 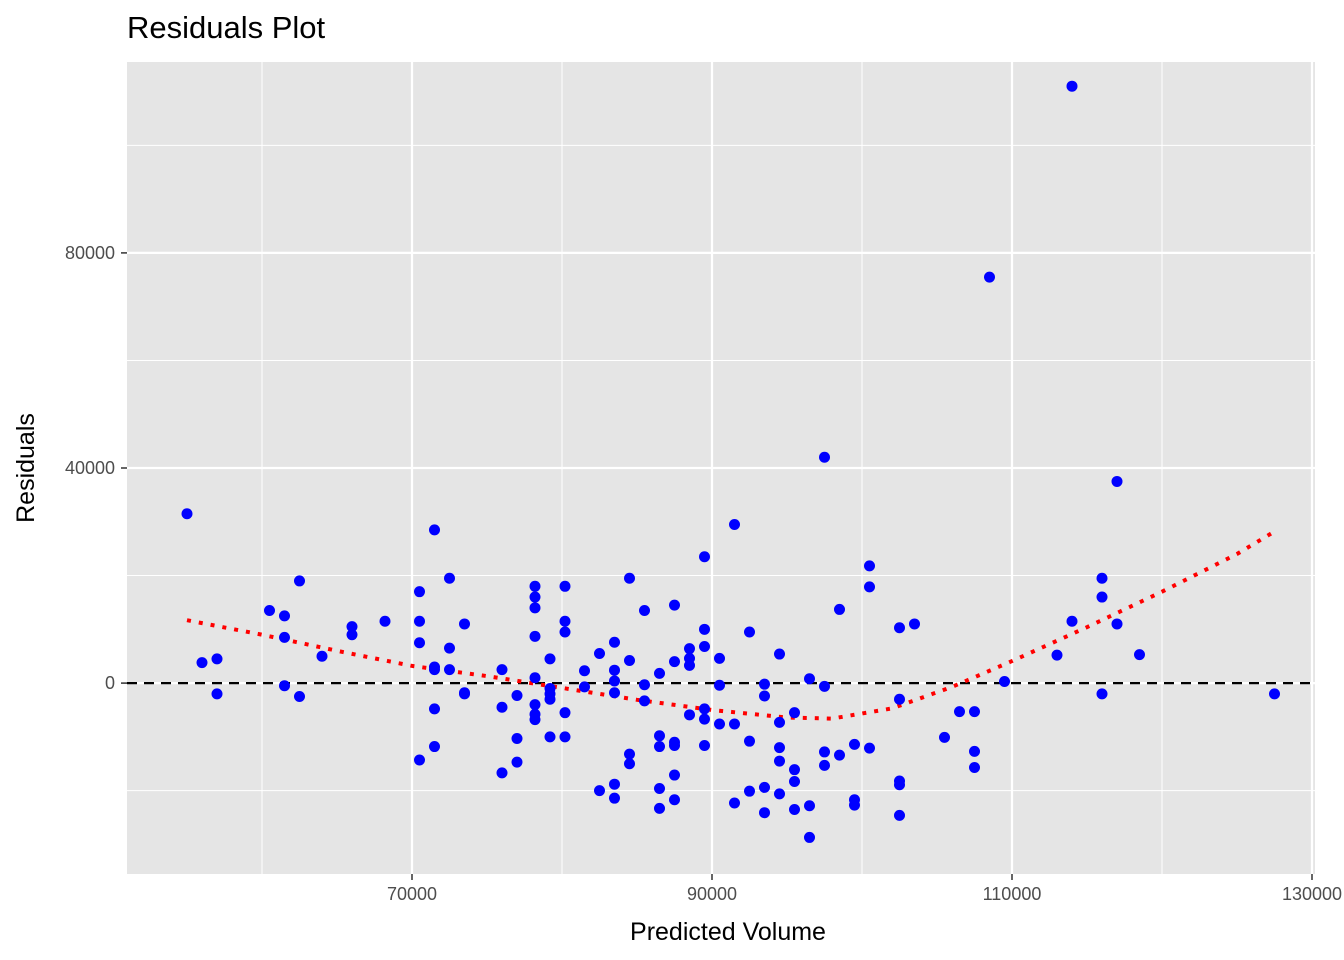 I want to click on y-tick-label: 80000, so click(x=90, y=253).